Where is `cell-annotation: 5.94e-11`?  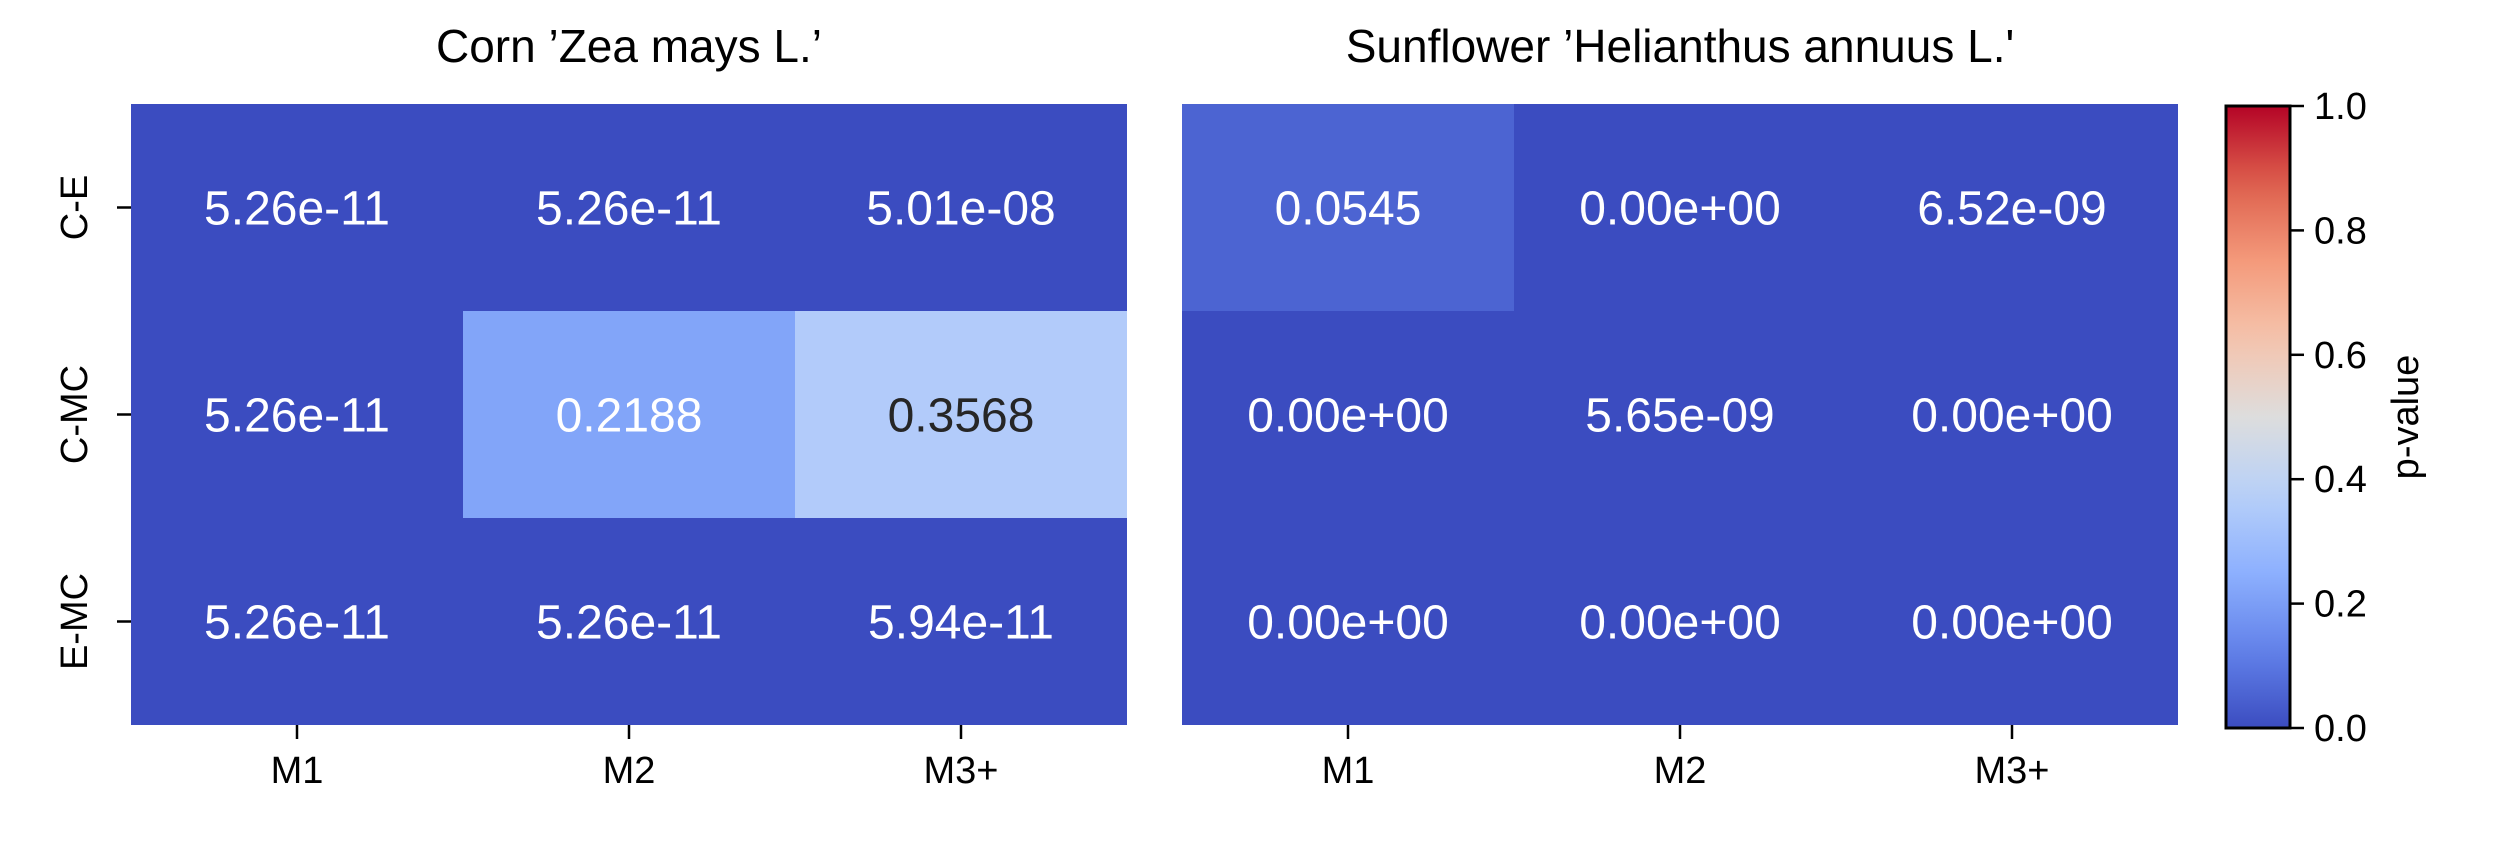
cell-annotation: 5.94e-11 is located at coordinates (961, 623).